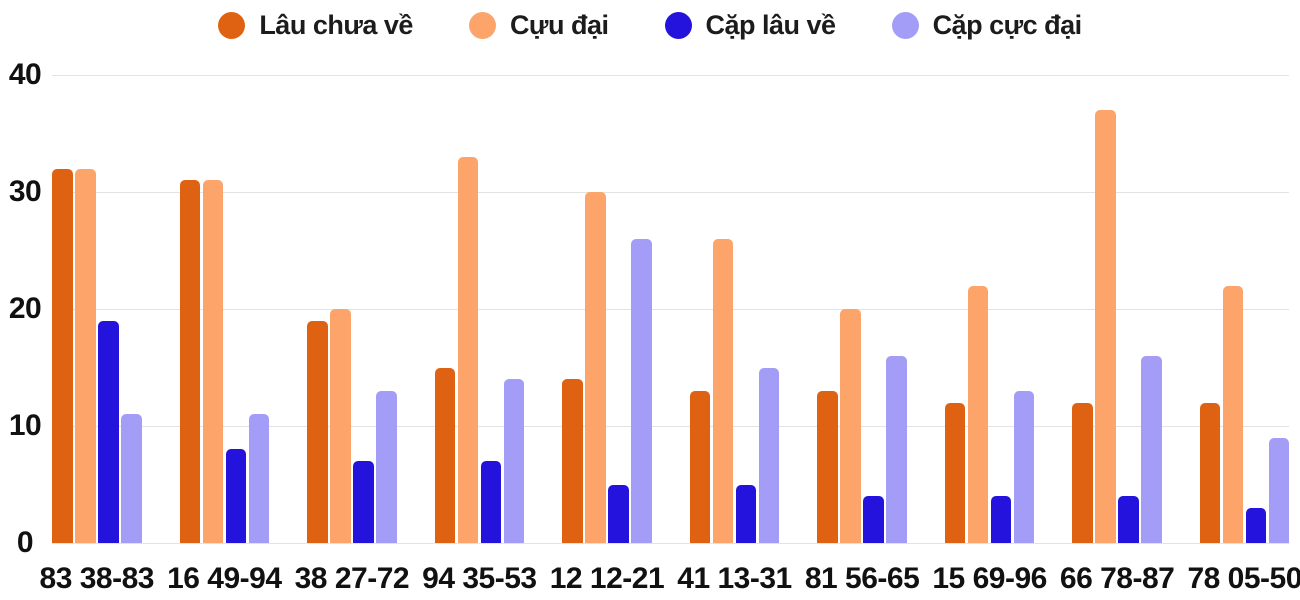  I want to click on legend-label: Cặp lâu về, so click(771, 25).